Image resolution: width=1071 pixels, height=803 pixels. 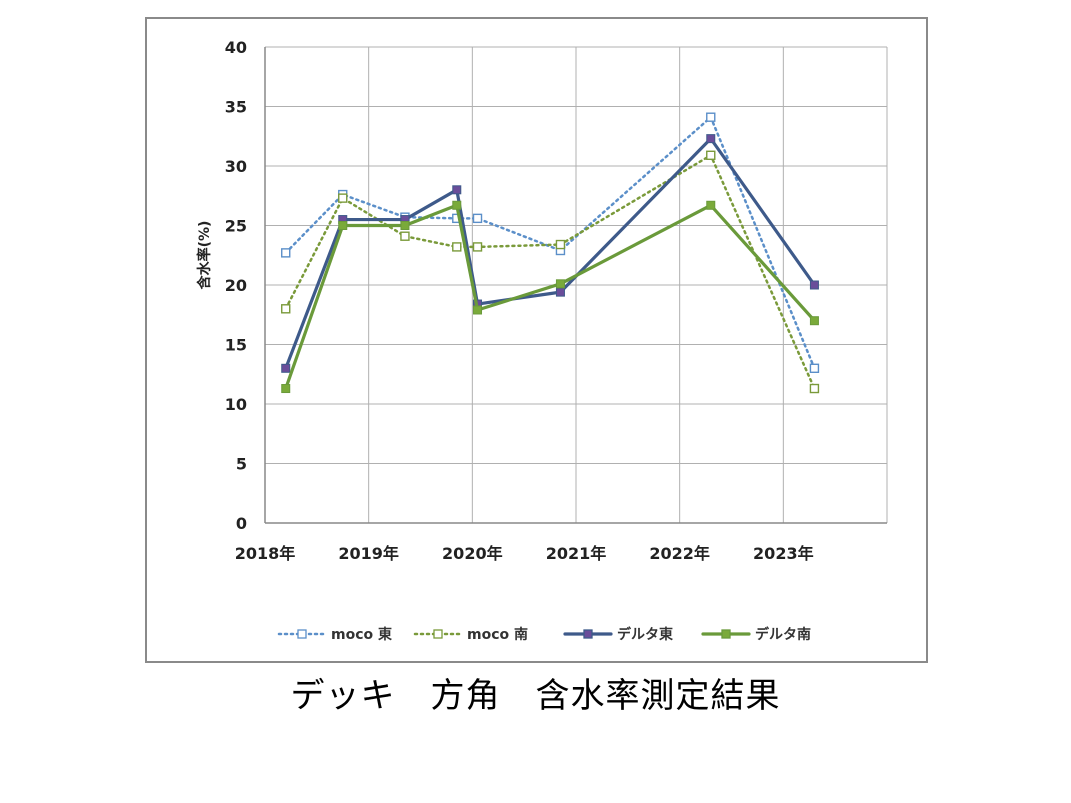 What do you see at coordinates (241, 523) in the screenshot?
I see `y-tick-label: 0` at bounding box center [241, 523].